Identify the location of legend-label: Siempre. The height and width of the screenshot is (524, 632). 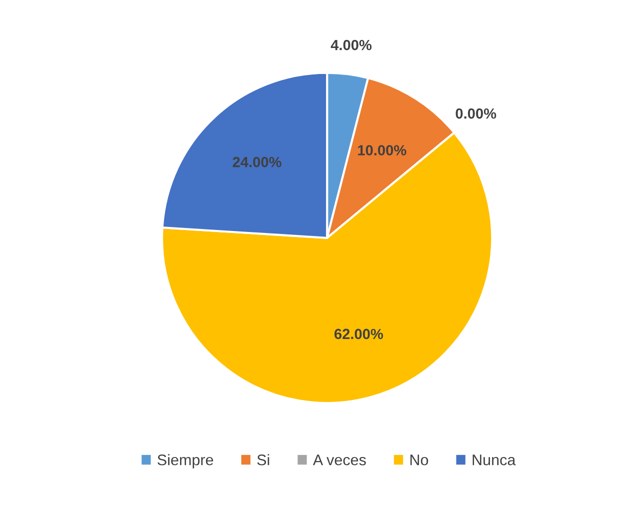
(186, 461).